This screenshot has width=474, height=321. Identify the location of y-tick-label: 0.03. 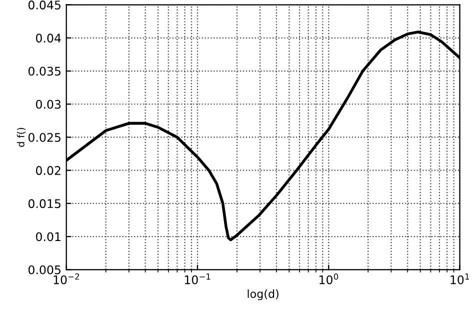
(48, 104).